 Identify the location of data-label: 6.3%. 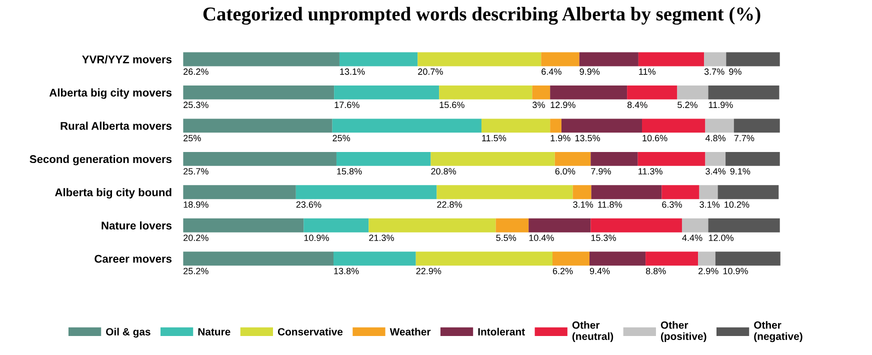
(672, 204).